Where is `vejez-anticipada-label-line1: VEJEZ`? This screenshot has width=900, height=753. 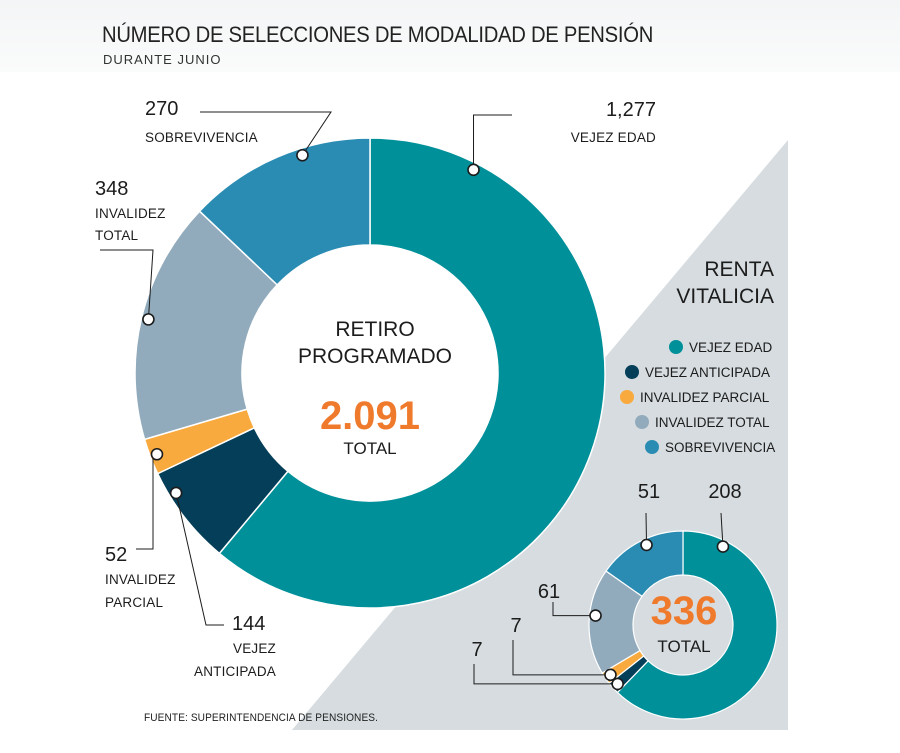 vejez-anticipada-label-line1: VEJEZ is located at coordinates (254, 648).